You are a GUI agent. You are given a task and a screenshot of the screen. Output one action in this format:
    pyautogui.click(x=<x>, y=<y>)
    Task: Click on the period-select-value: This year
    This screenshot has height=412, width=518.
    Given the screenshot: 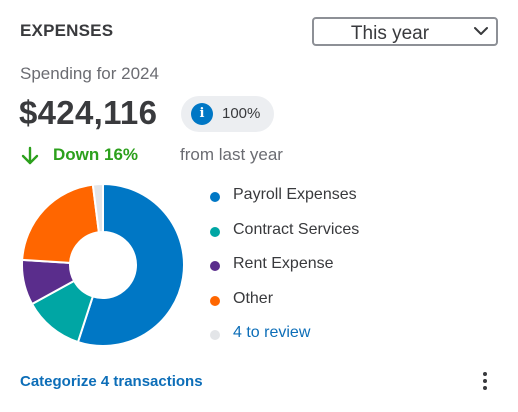 What is the action you would take?
    pyautogui.click(x=390, y=33)
    